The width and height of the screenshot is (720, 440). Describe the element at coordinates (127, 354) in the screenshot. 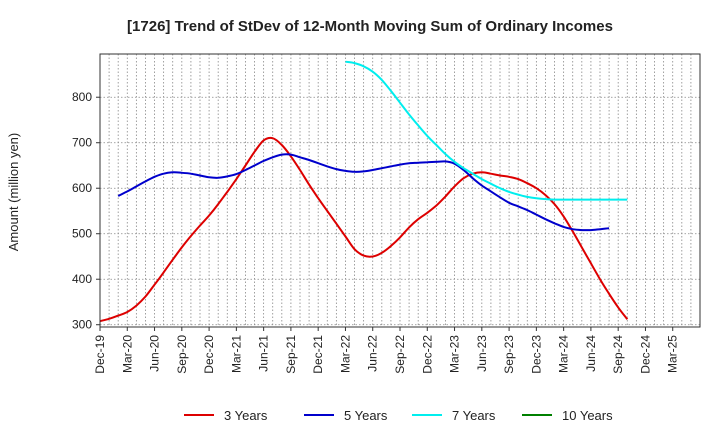

I see `x-tick-label: Mar-20` at that location.